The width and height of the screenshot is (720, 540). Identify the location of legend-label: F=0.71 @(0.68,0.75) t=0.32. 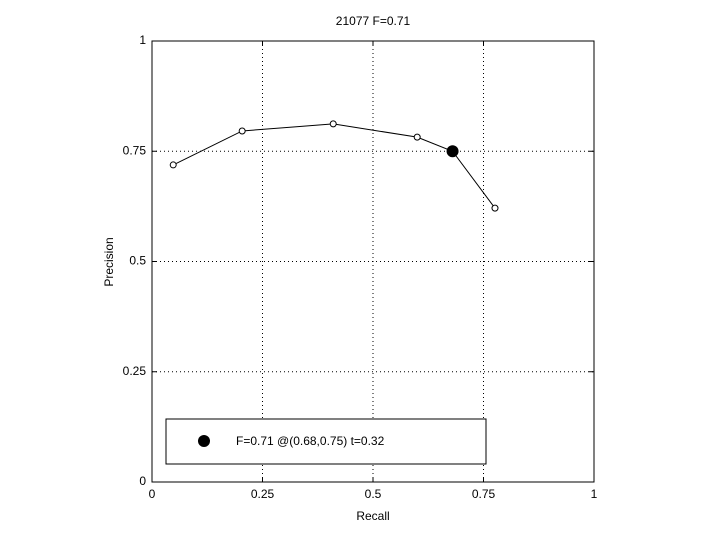
(310, 441).